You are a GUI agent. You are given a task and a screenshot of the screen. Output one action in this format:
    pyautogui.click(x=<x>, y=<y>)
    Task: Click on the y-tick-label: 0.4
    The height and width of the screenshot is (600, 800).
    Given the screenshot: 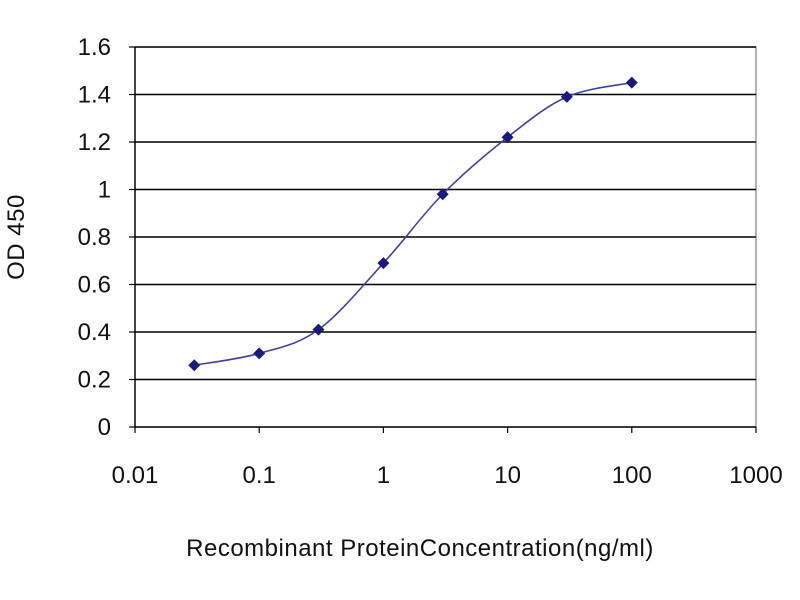 What is the action you would take?
    pyautogui.click(x=94, y=332)
    